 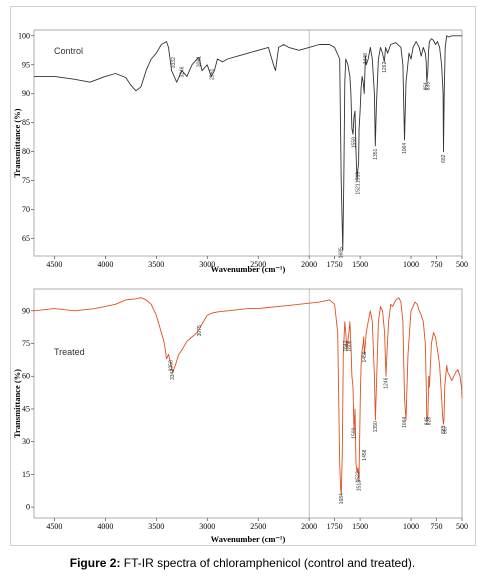 I want to click on peak-label: 851, so click(x=427, y=86).